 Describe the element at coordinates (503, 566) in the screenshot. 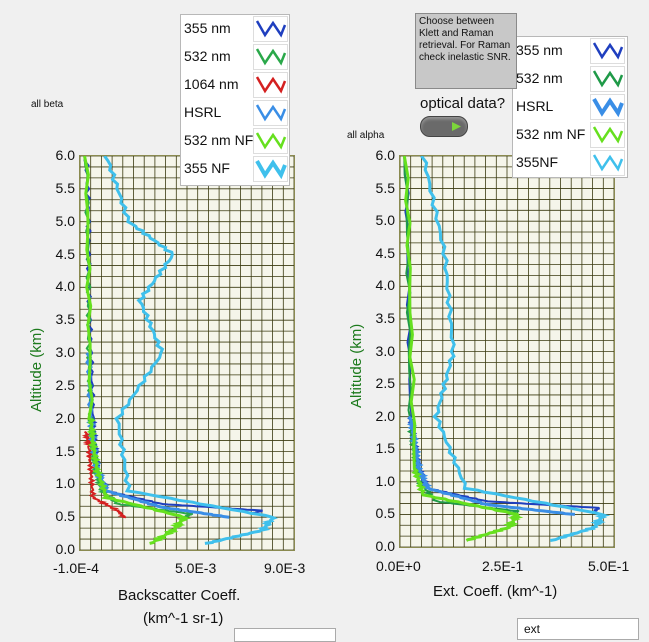

I see `right-x-tick: 2.5E-1` at that location.